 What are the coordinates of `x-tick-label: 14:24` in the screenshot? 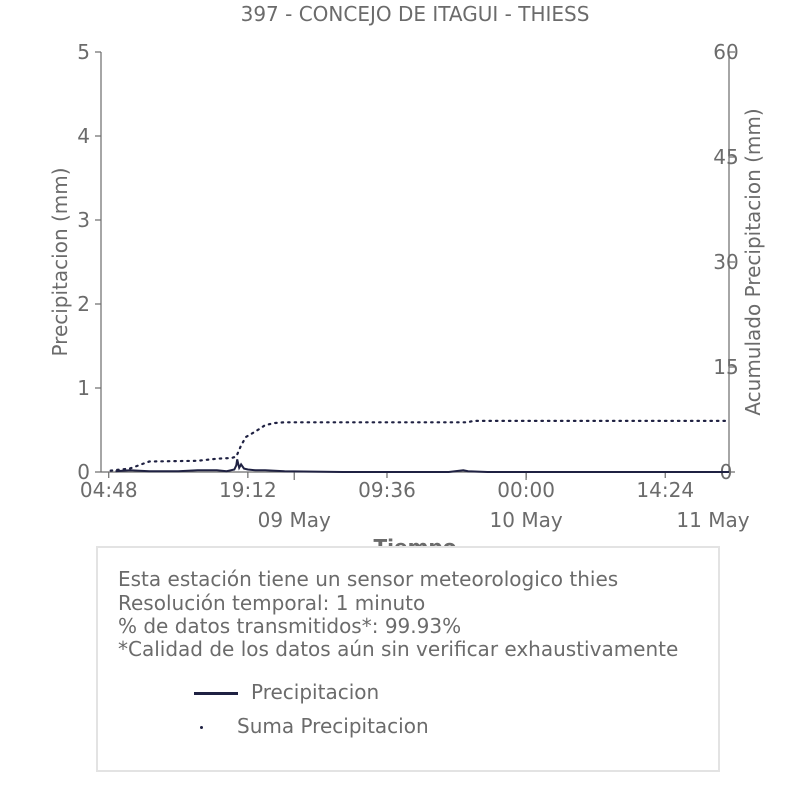 It's located at (665, 490).